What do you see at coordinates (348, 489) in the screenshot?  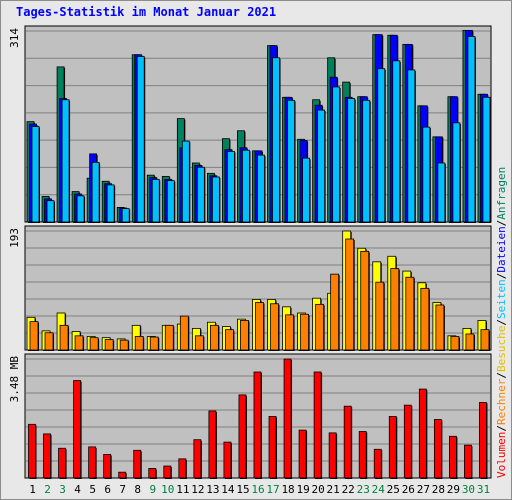 I see `day-label-22: 22` at bounding box center [348, 489].